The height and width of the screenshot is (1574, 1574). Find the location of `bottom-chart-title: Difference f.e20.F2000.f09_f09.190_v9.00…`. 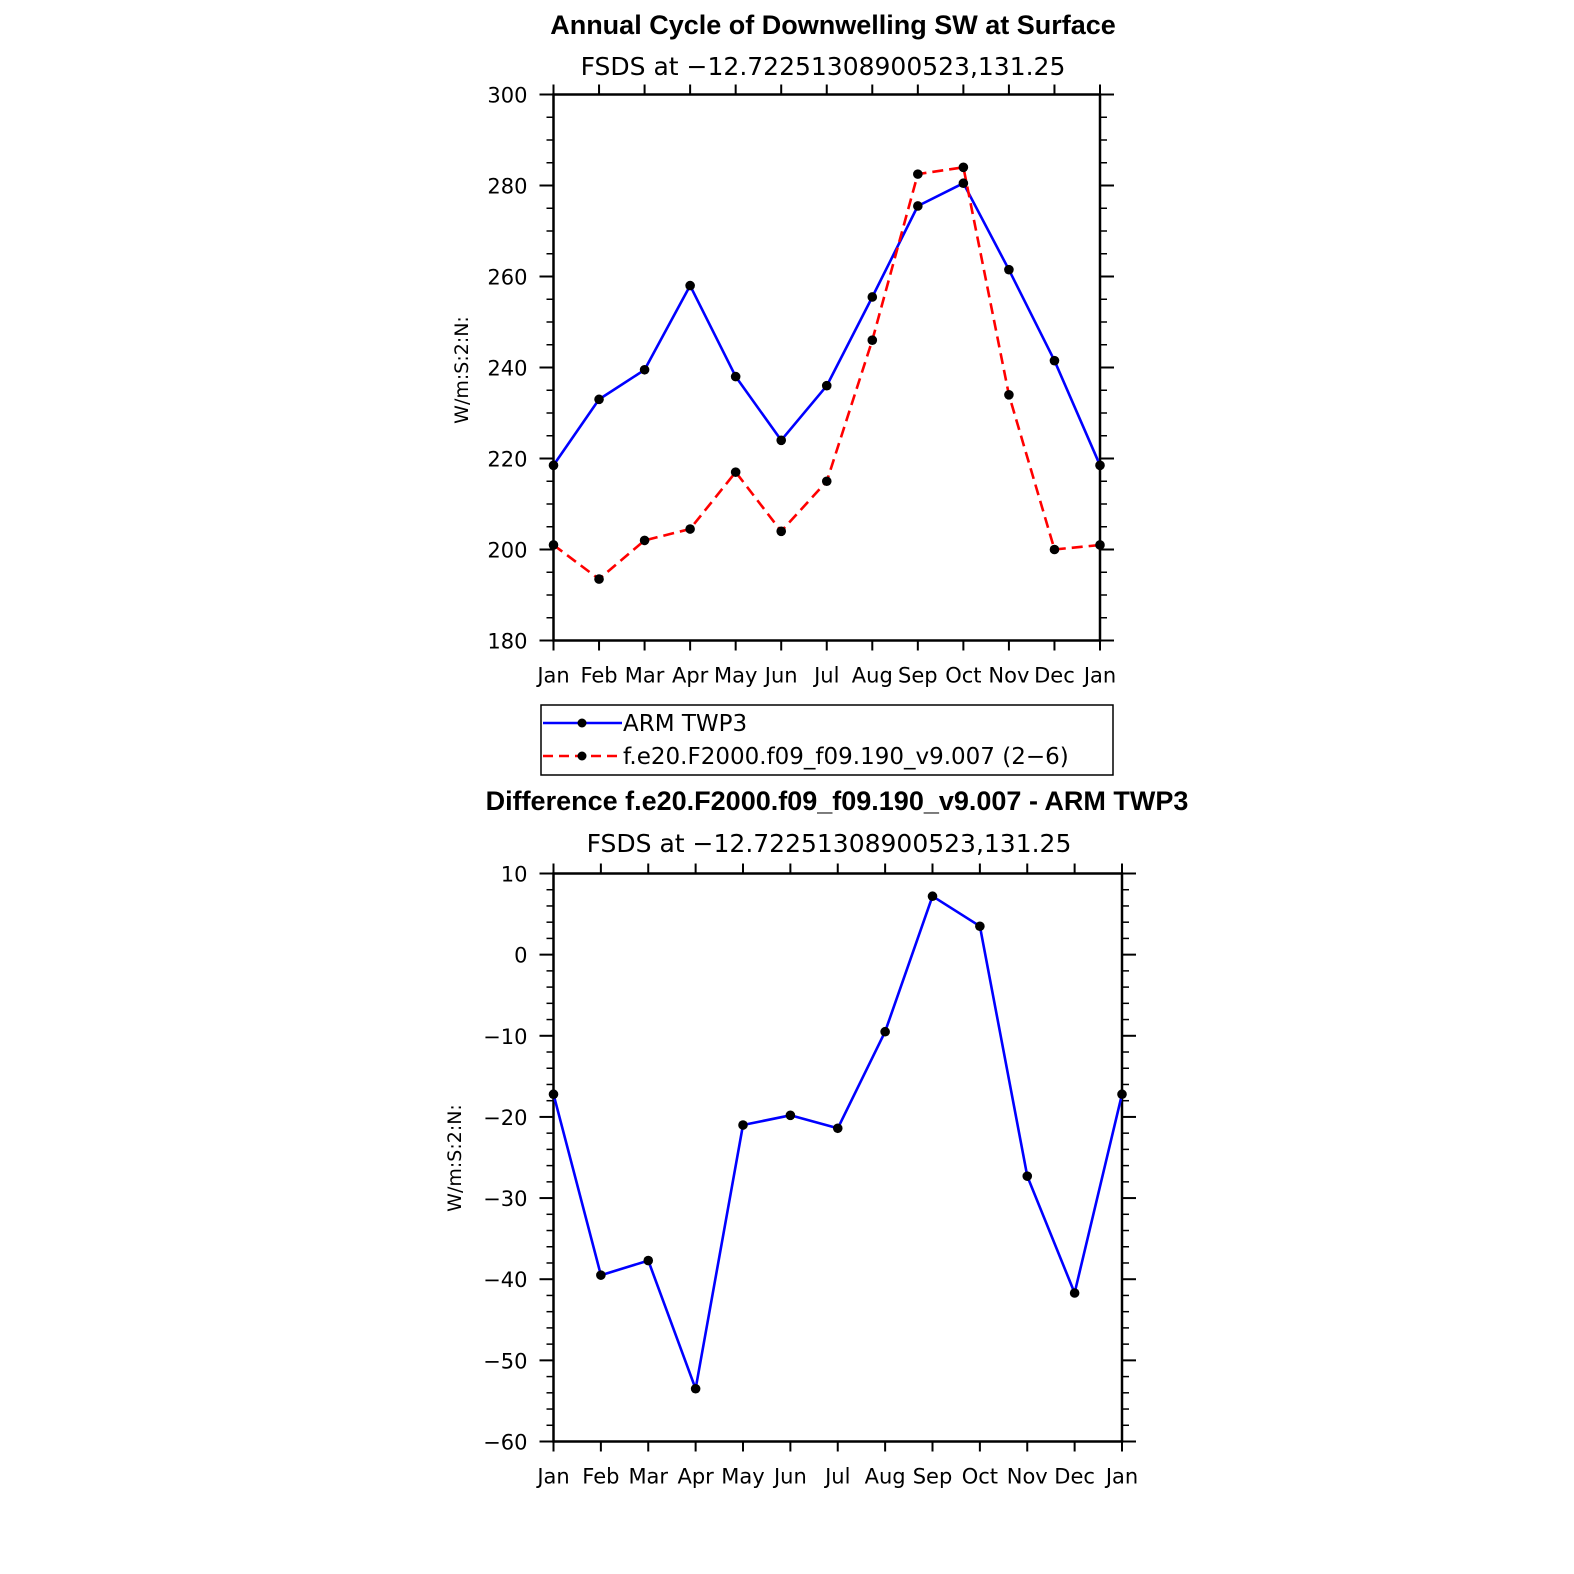

bottom-chart-title: Difference f.e20.F2000.f09_f09.190_v9.00… is located at coordinates (837, 801).